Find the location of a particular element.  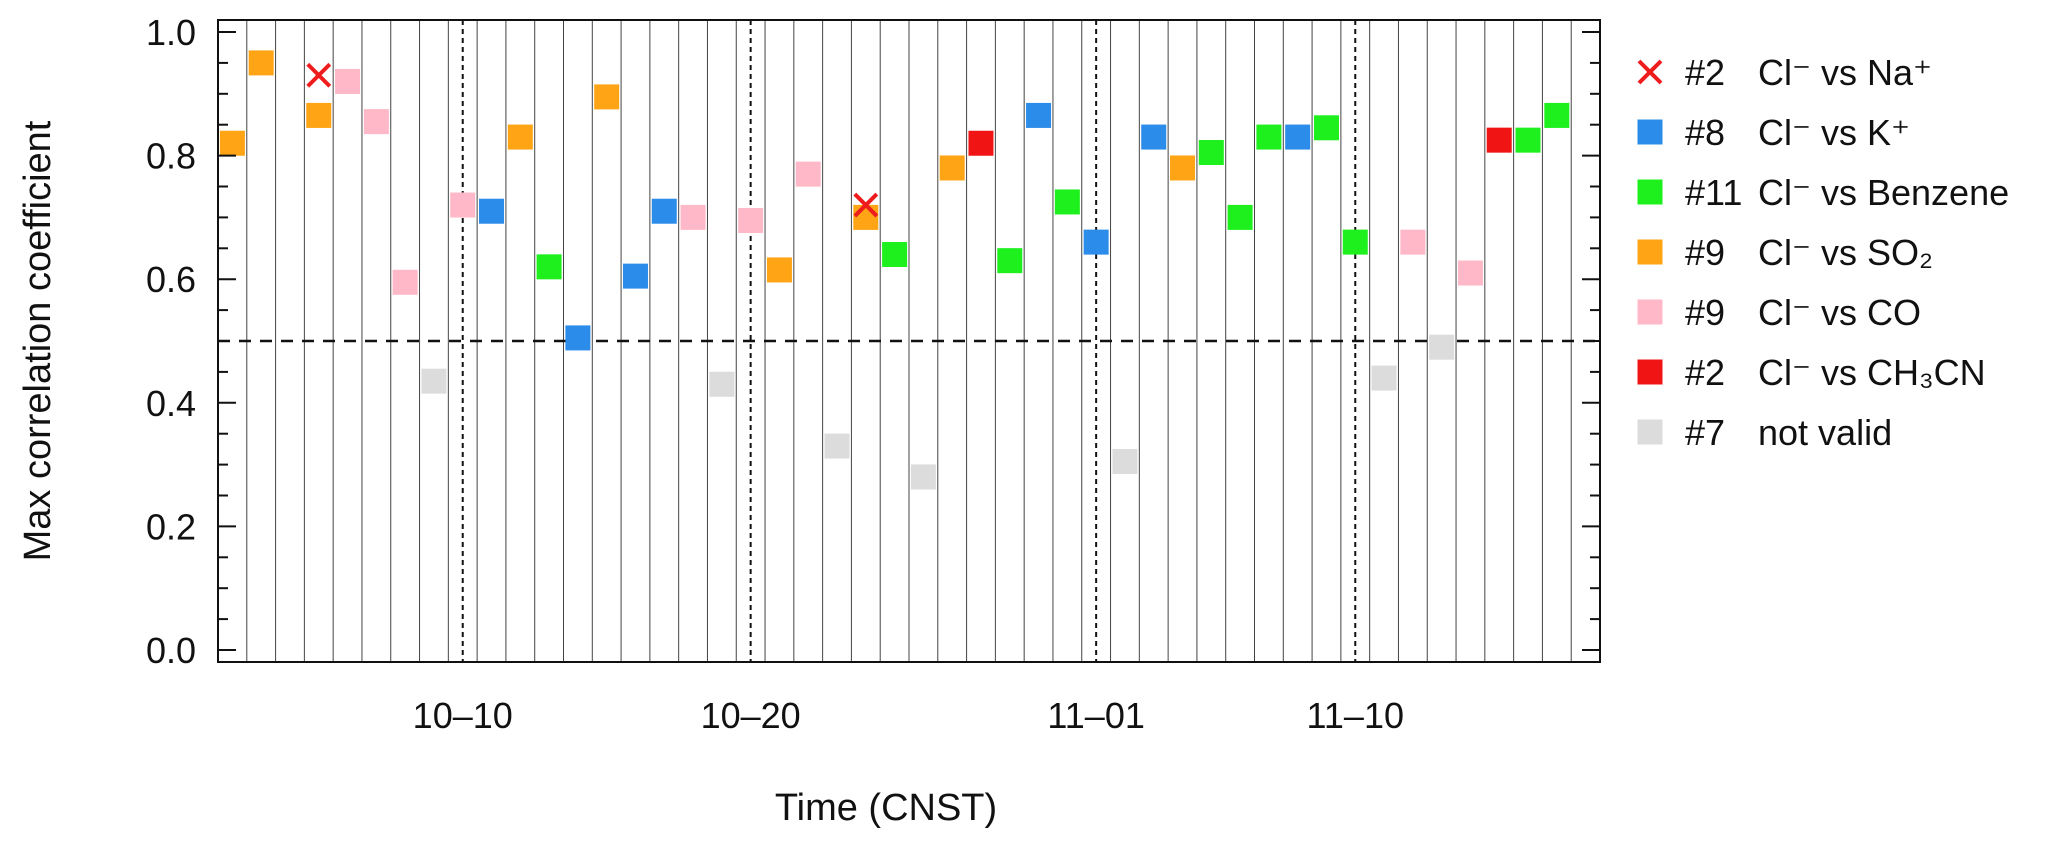

legend-marker-benzene is located at coordinates (1650, 192).